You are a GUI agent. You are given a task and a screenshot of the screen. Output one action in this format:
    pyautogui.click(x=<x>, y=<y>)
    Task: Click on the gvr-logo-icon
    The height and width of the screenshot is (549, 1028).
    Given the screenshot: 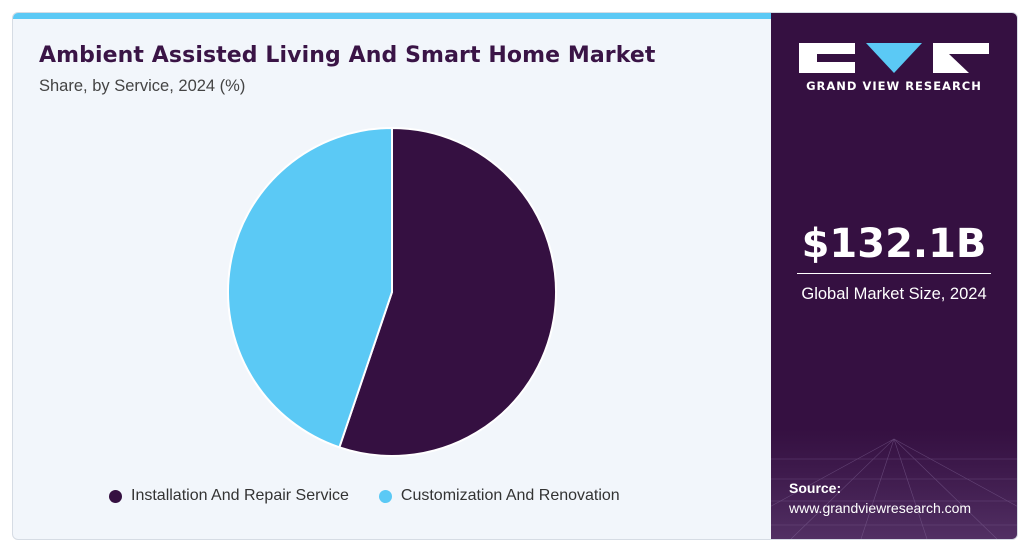 What is the action you would take?
    pyautogui.click(x=894, y=58)
    